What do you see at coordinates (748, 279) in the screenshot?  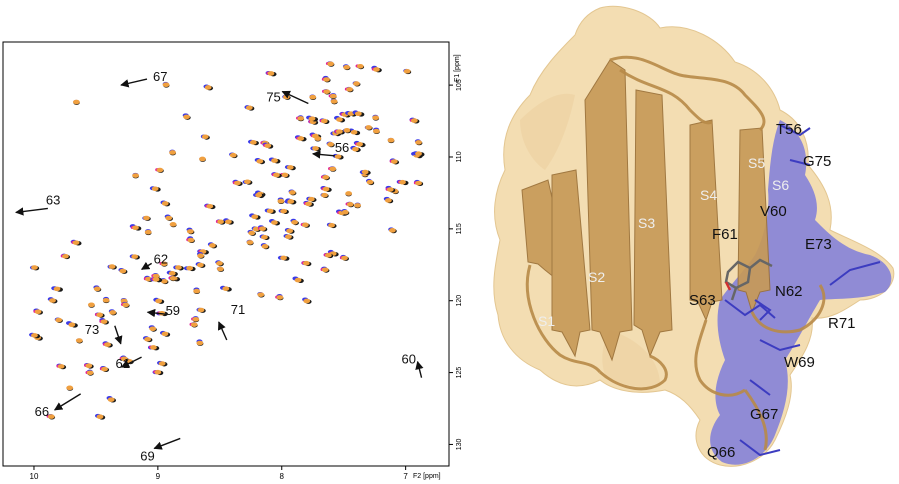 I see `ligand-sticks` at bounding box center [748, 279].